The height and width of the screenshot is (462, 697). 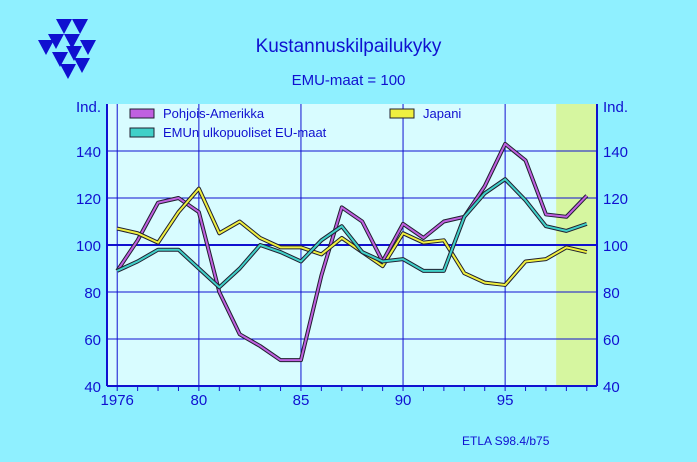 I want to click on x-tick-label: 1976, so click(x=117, y=400).